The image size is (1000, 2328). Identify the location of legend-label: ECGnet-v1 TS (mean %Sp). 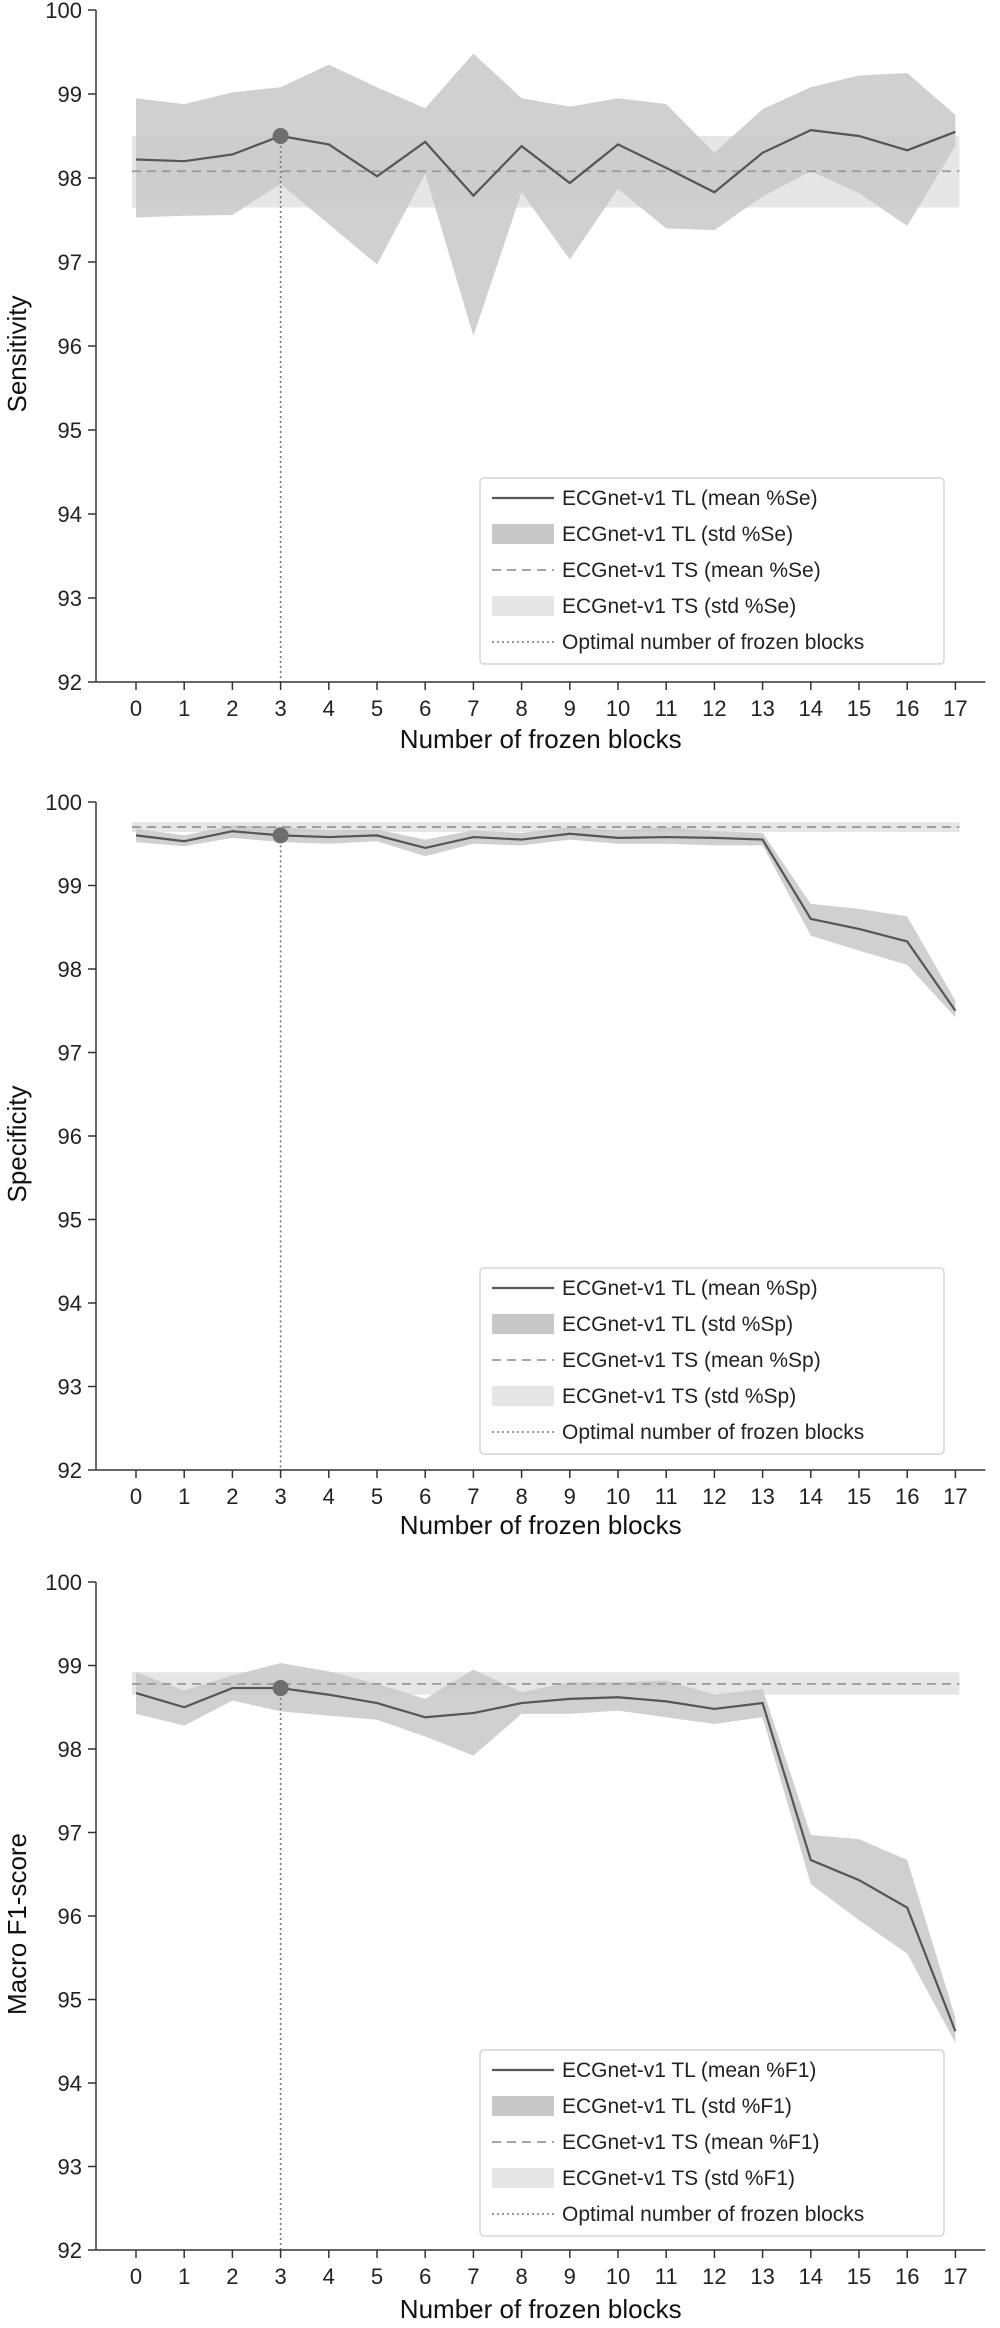
(691, 1360).